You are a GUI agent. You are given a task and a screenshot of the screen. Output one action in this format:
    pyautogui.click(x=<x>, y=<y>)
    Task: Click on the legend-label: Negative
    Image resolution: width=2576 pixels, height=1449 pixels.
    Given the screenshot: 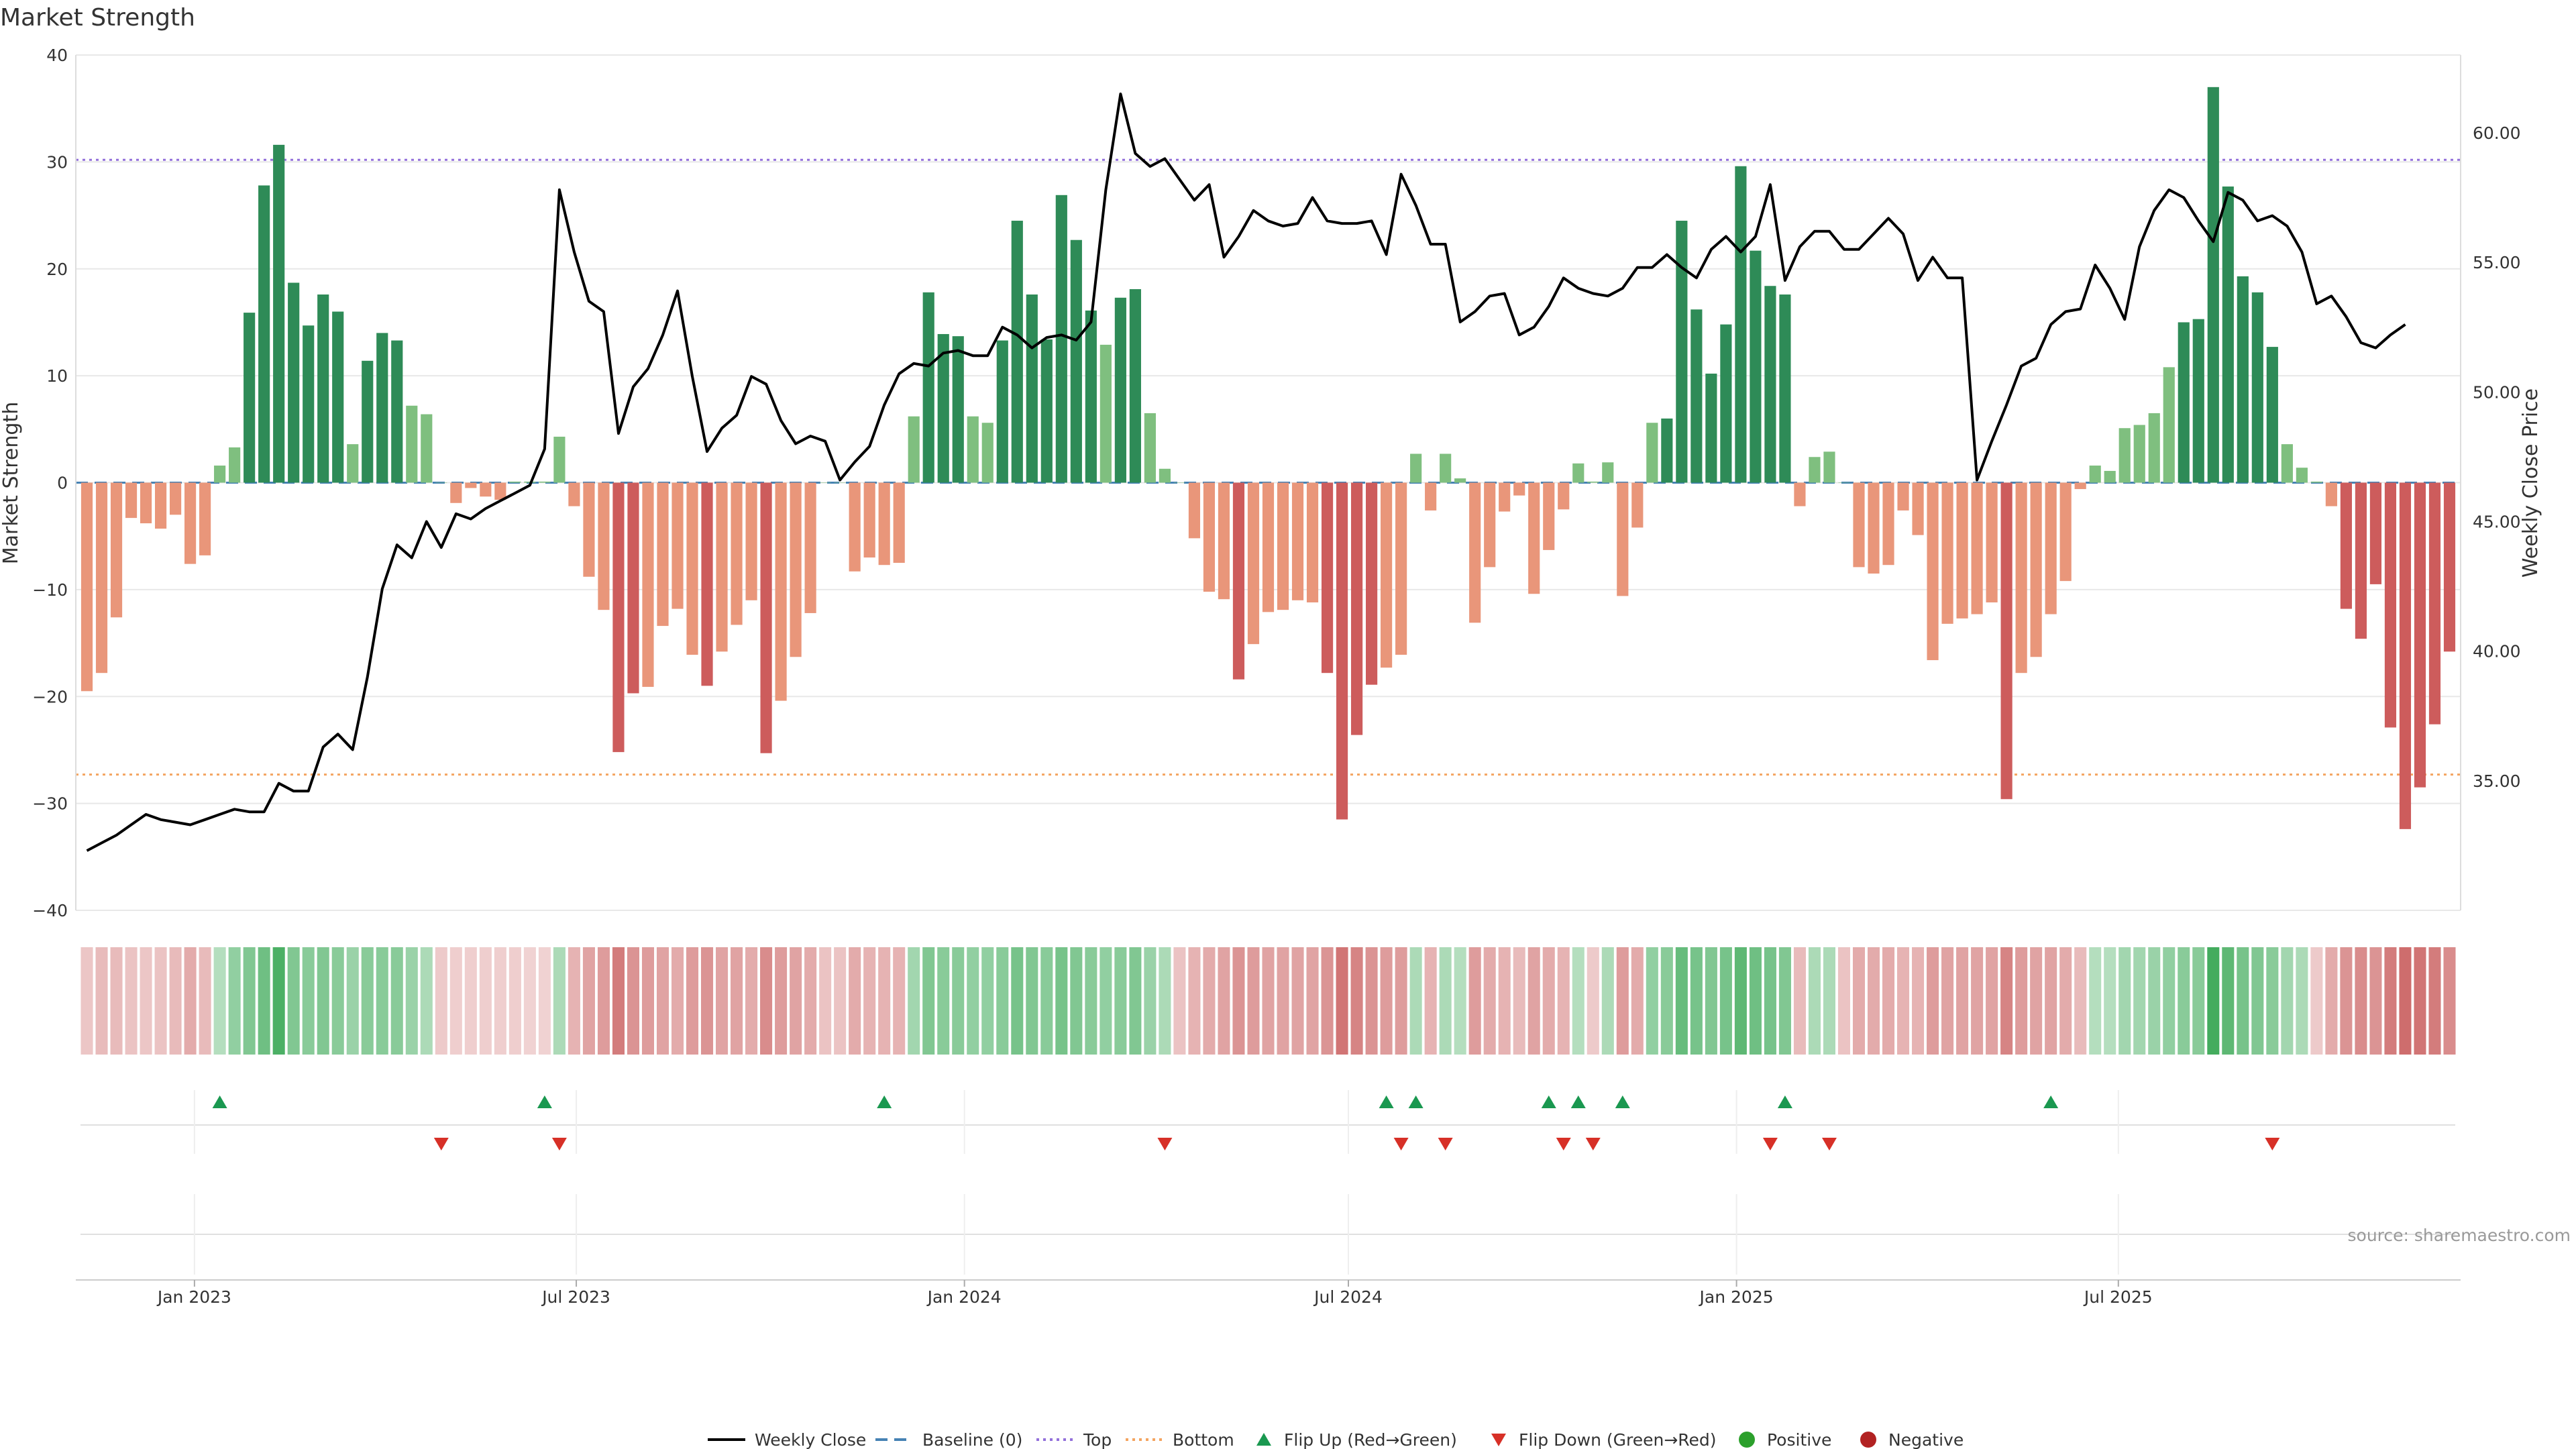 What is the action you would take?
    pyautogui.click(x=1926, y=1439)
    